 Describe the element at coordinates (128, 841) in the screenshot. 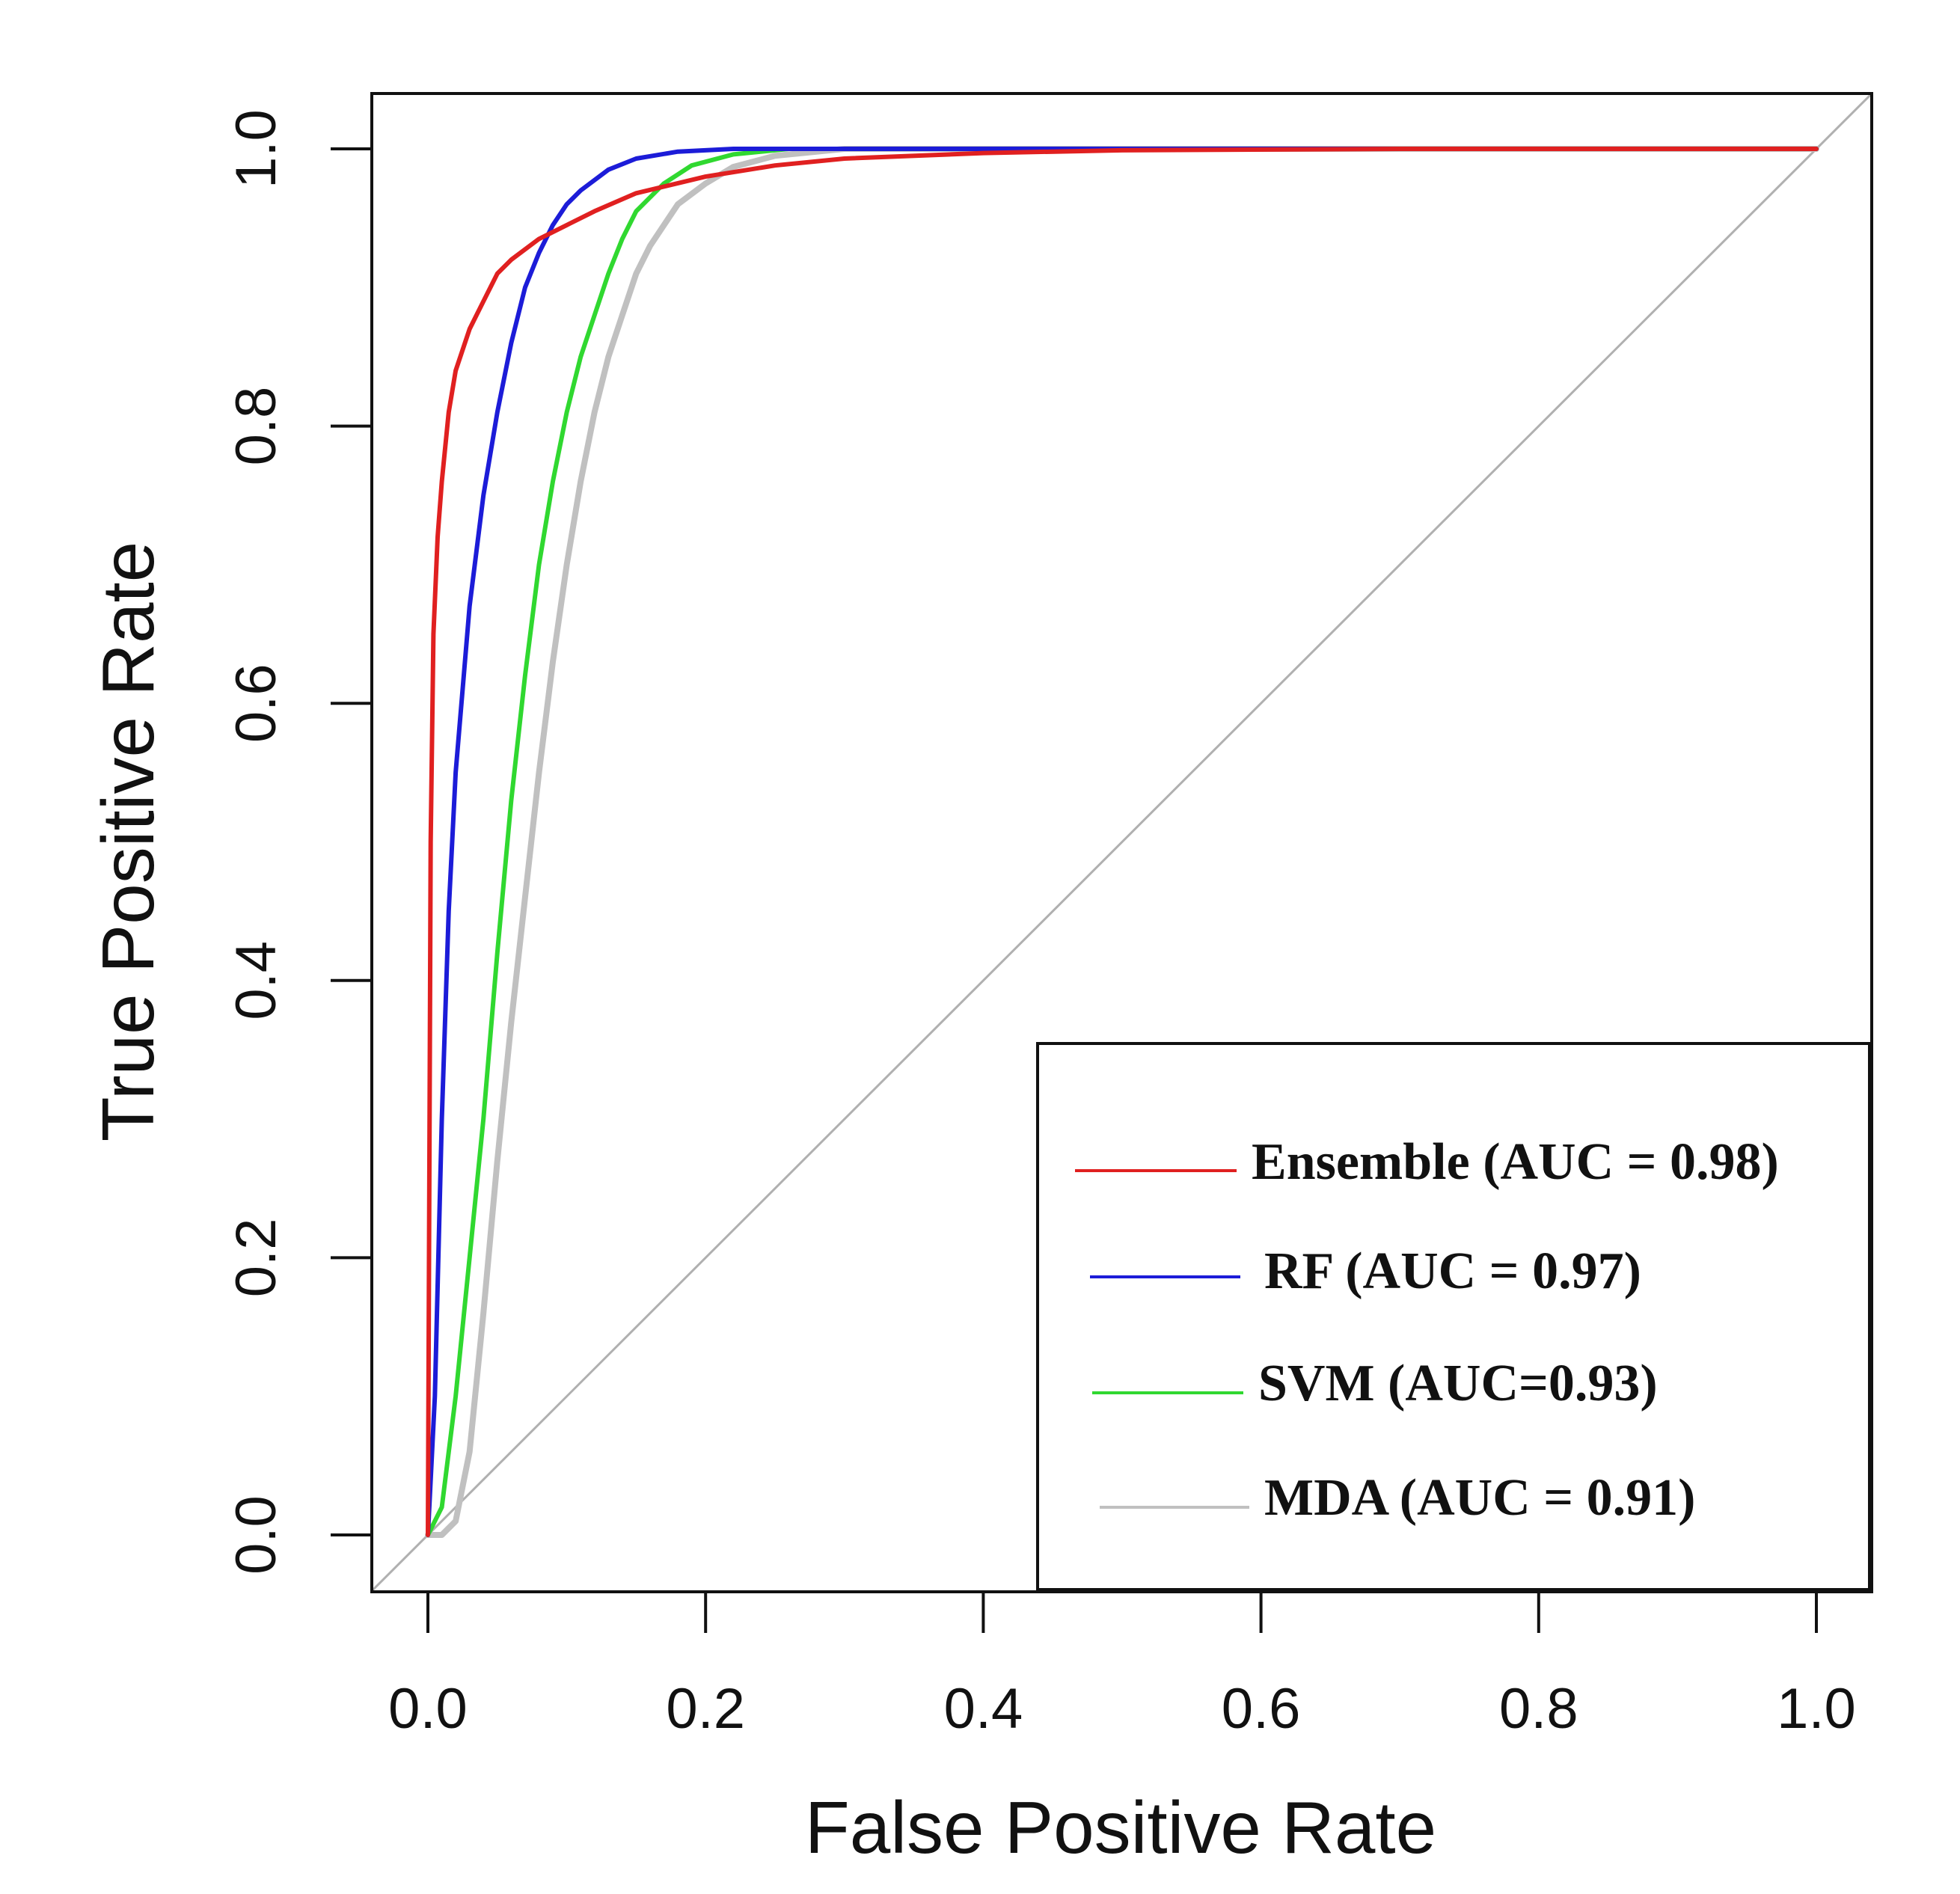

I see `y-axis-title: True Positive Rate` at that location.